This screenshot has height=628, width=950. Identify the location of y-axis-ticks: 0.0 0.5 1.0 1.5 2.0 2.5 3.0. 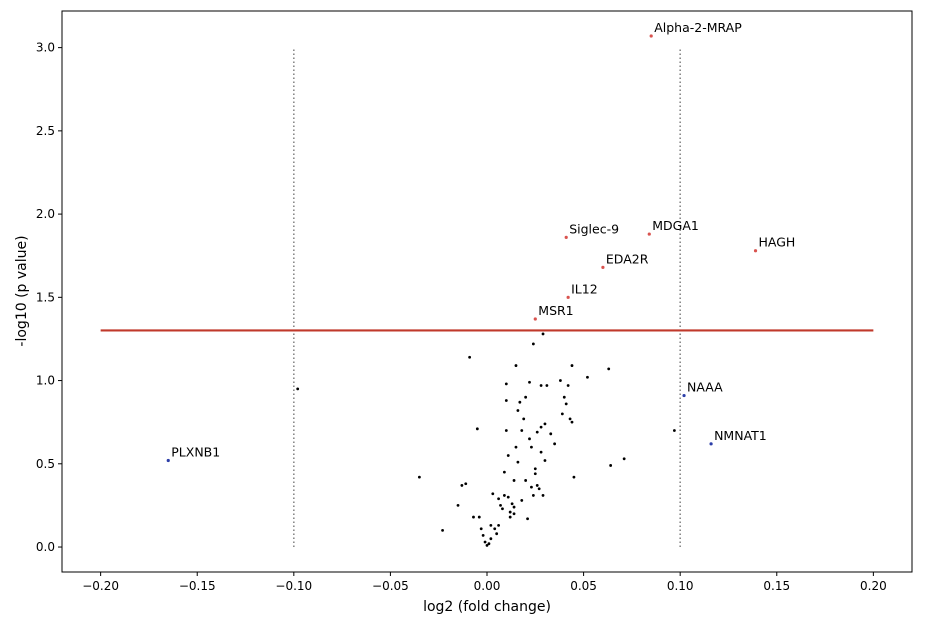
(49, 297).